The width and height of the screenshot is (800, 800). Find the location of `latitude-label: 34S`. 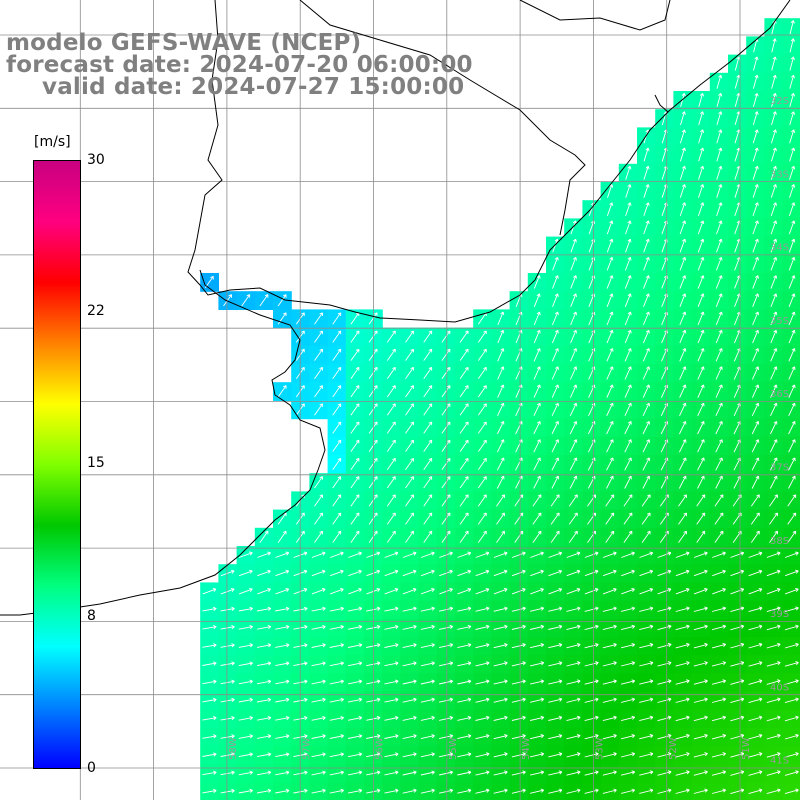

latitude-label: 34S is located at coordinates (779, 248).